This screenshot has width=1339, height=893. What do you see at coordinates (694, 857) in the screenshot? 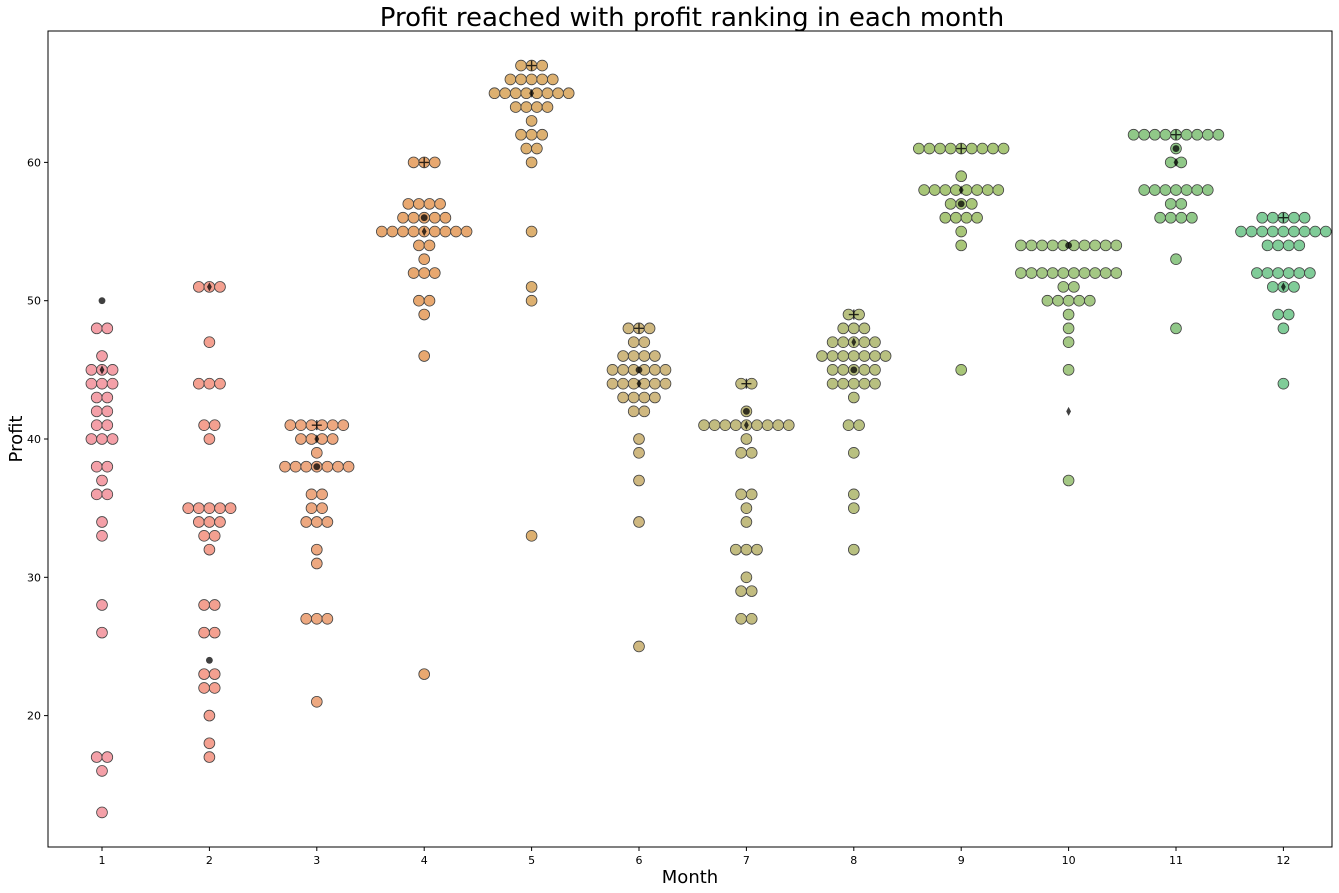
I see `x-axis: 1 2 3 4 5 6 7 8 9 10 11 12` at bounding box center [694, 857].